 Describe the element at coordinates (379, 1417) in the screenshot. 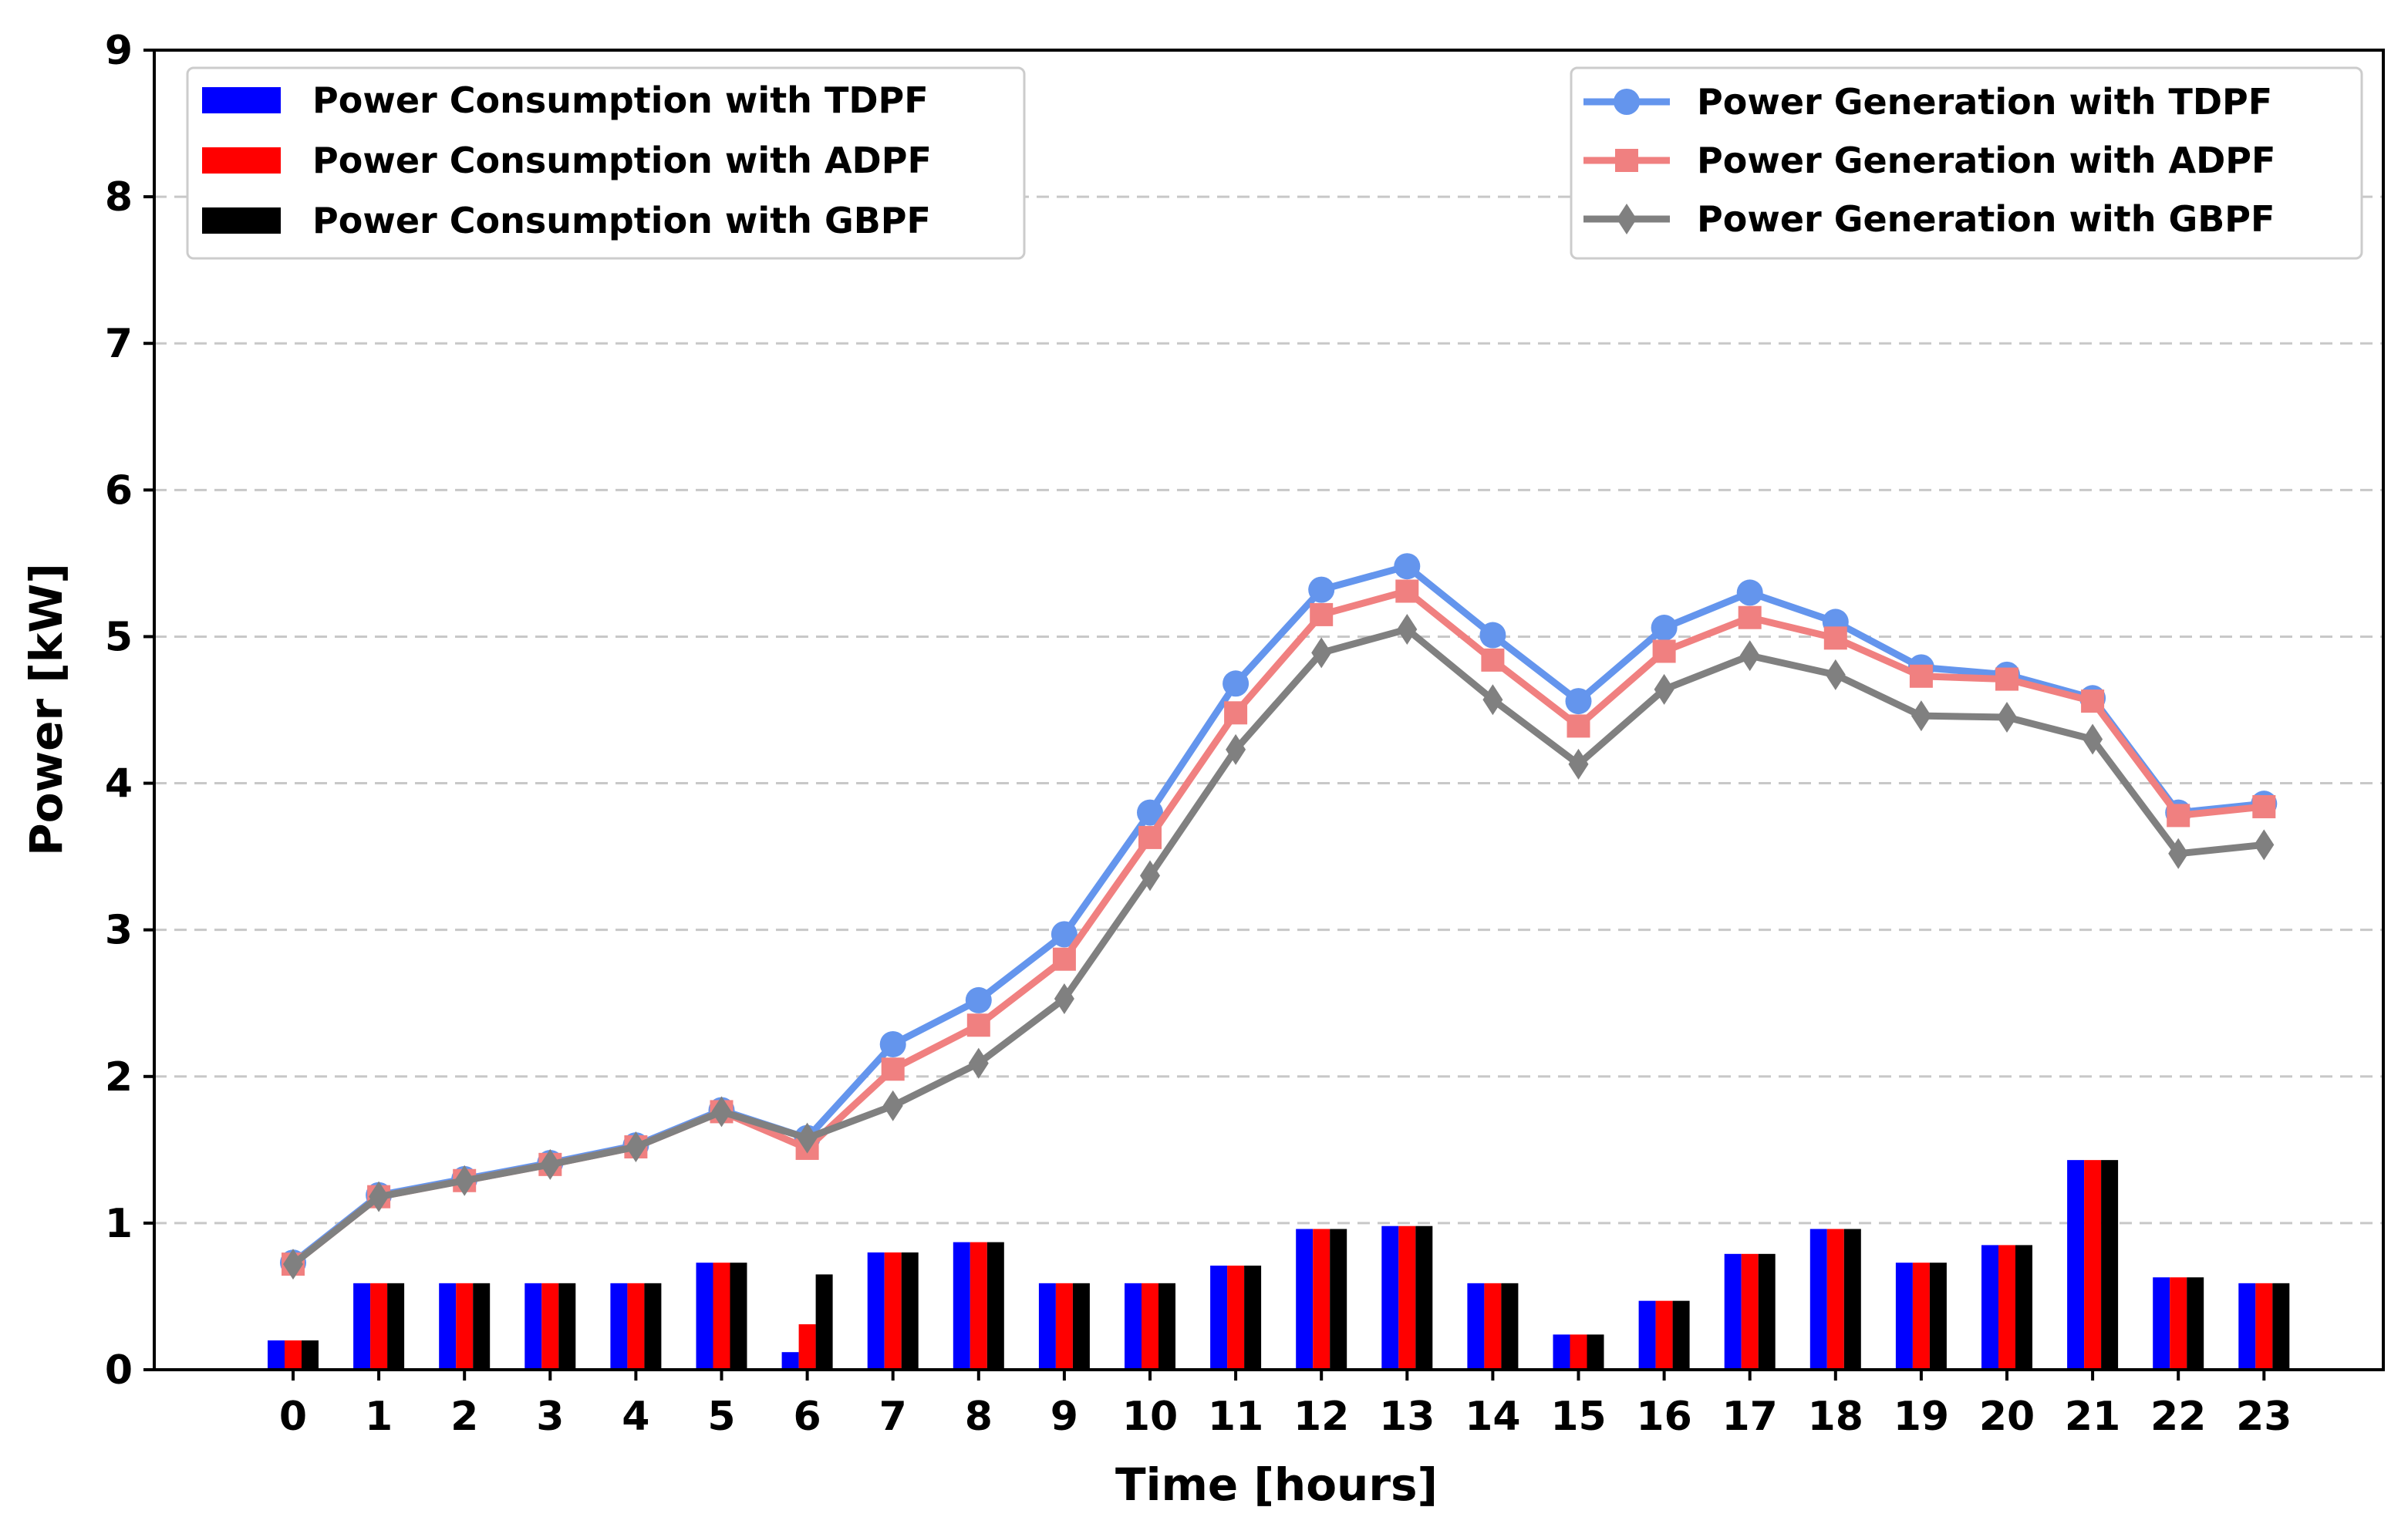

I see `x-tick-label-1: 1` at that location.